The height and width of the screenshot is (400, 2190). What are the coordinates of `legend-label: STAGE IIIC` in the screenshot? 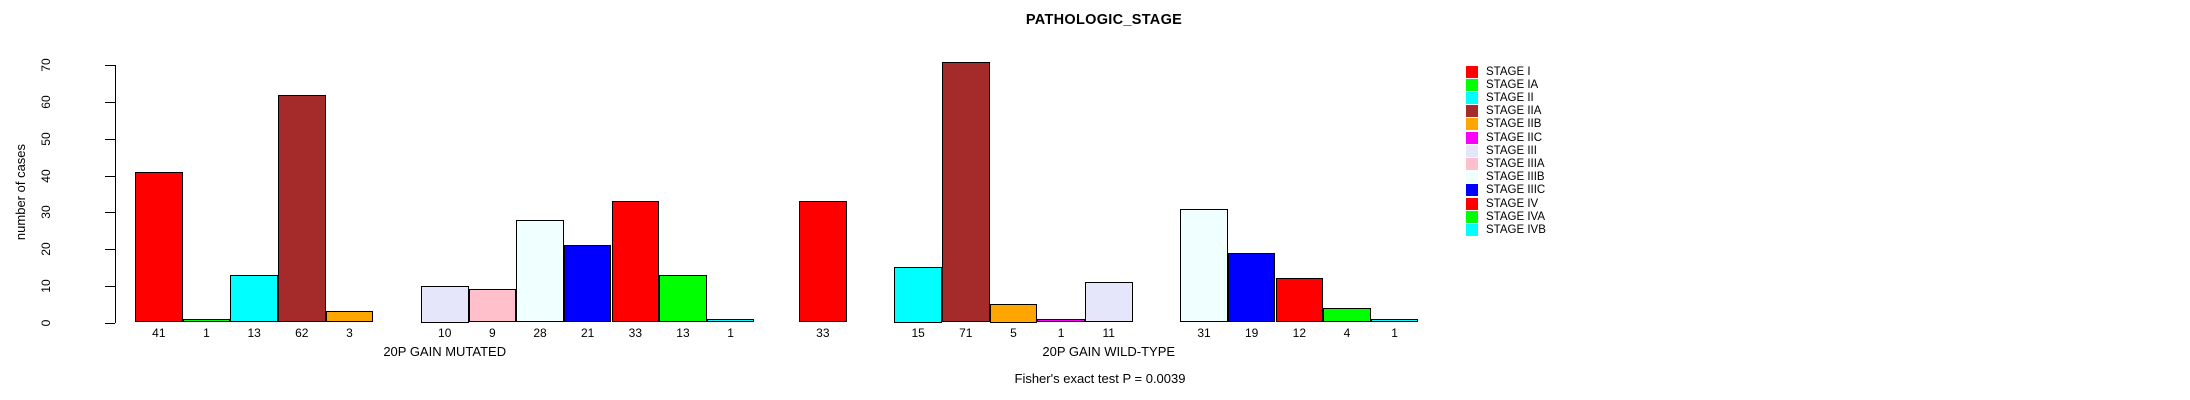 It's located at (1516, 190).